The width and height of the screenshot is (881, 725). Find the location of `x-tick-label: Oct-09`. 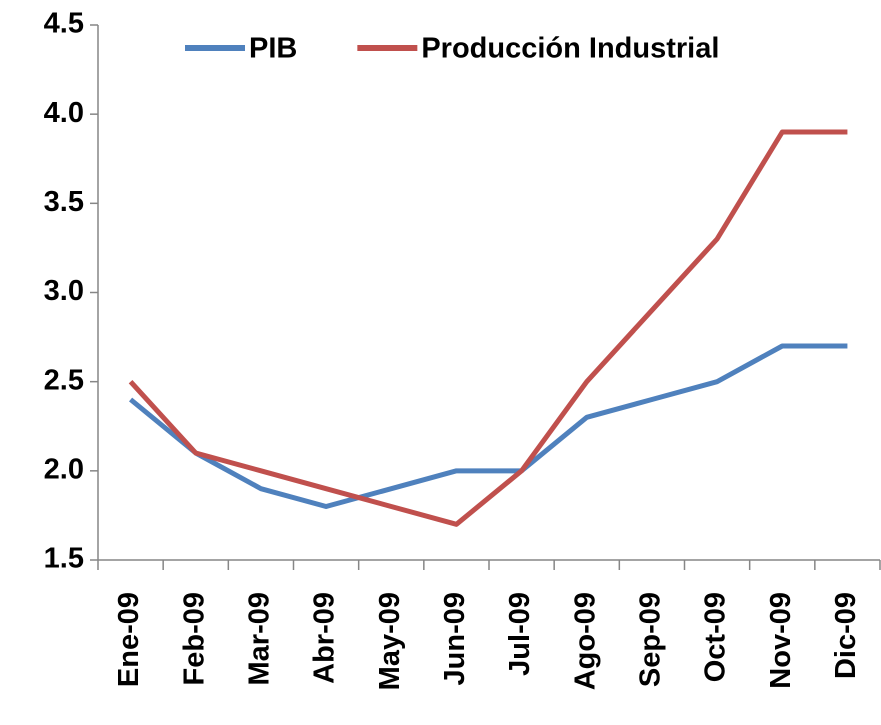

x-tick-label: Oct-09 is located at coordinates (716, 637).